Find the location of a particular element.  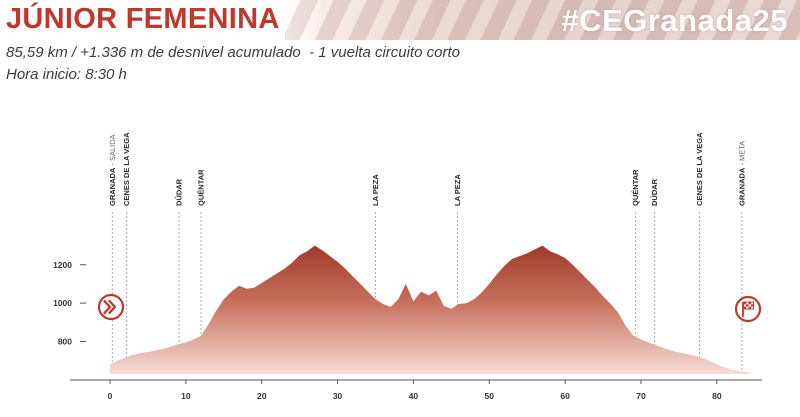

start-time: Hora inicio: 8:30 h is located at coordinates (66, 74).